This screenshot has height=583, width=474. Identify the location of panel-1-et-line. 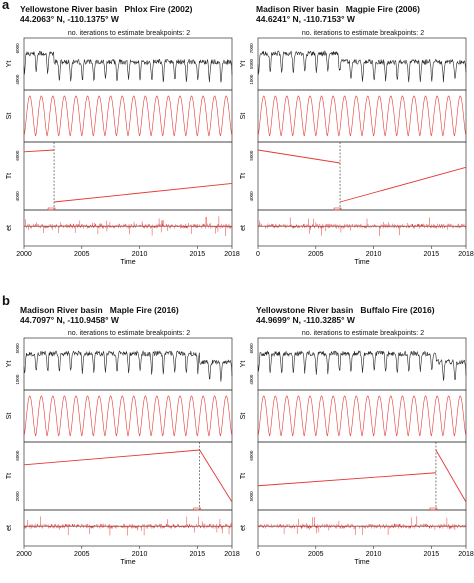
(362, 227).